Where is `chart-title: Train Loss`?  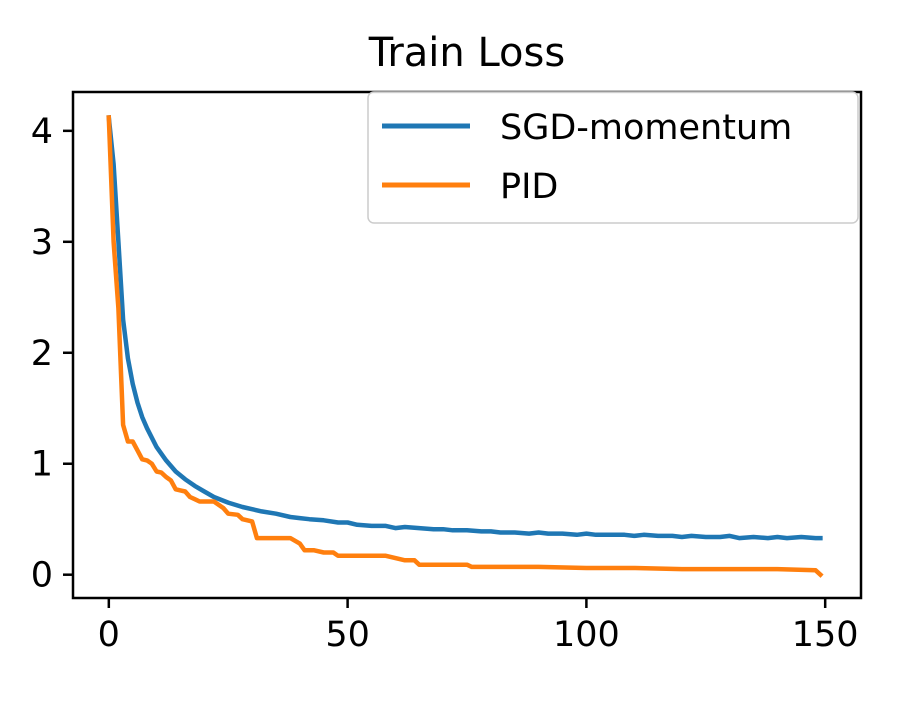 chart-title: Train Loss is located at coordinates (466, 53).